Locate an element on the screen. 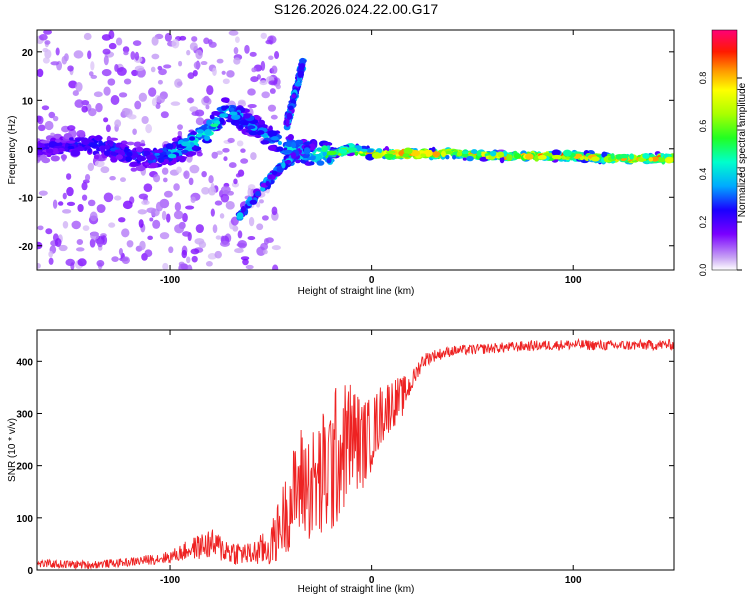  y-tick-label: -20 is located at coordinates (26, 247).